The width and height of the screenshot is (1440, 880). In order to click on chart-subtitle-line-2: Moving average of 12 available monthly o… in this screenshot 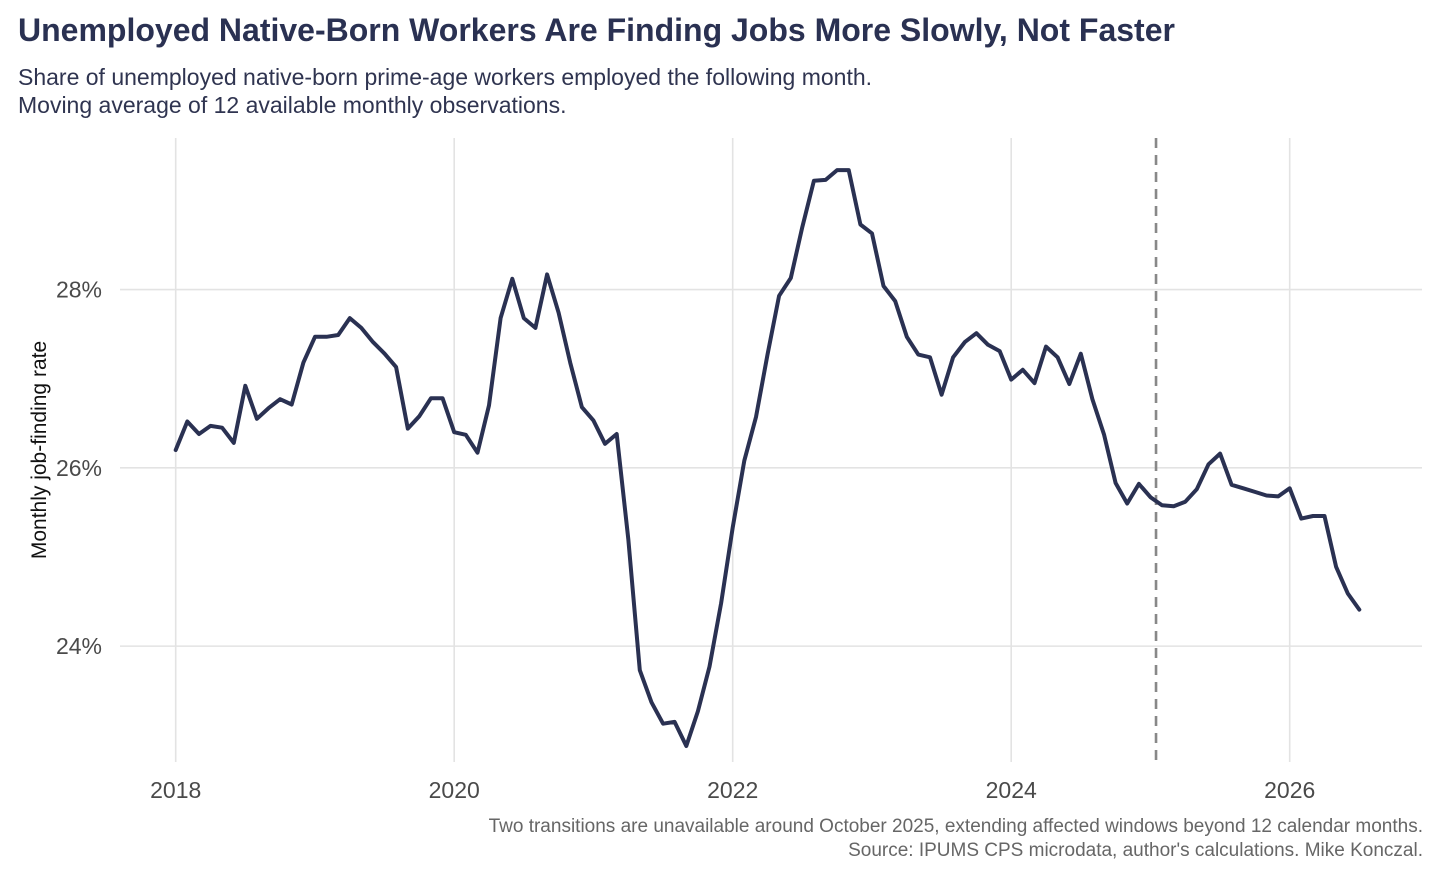, I will do `click(292, 105)`.